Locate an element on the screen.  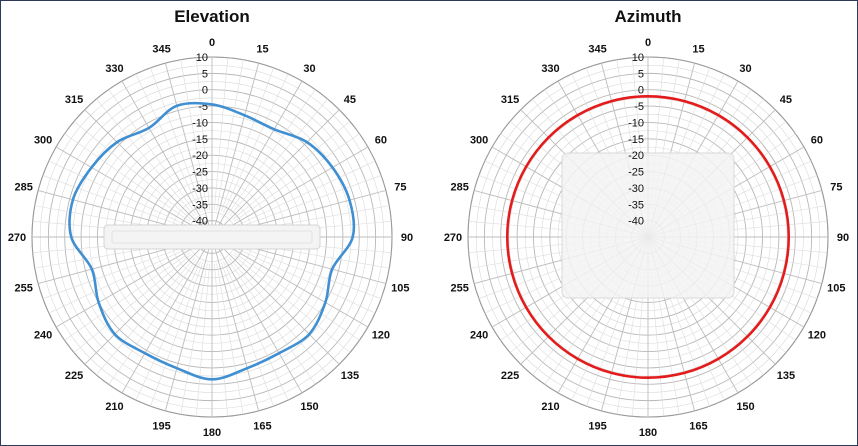
angular-tick-label: 270 is located at coordinates (453, 238).